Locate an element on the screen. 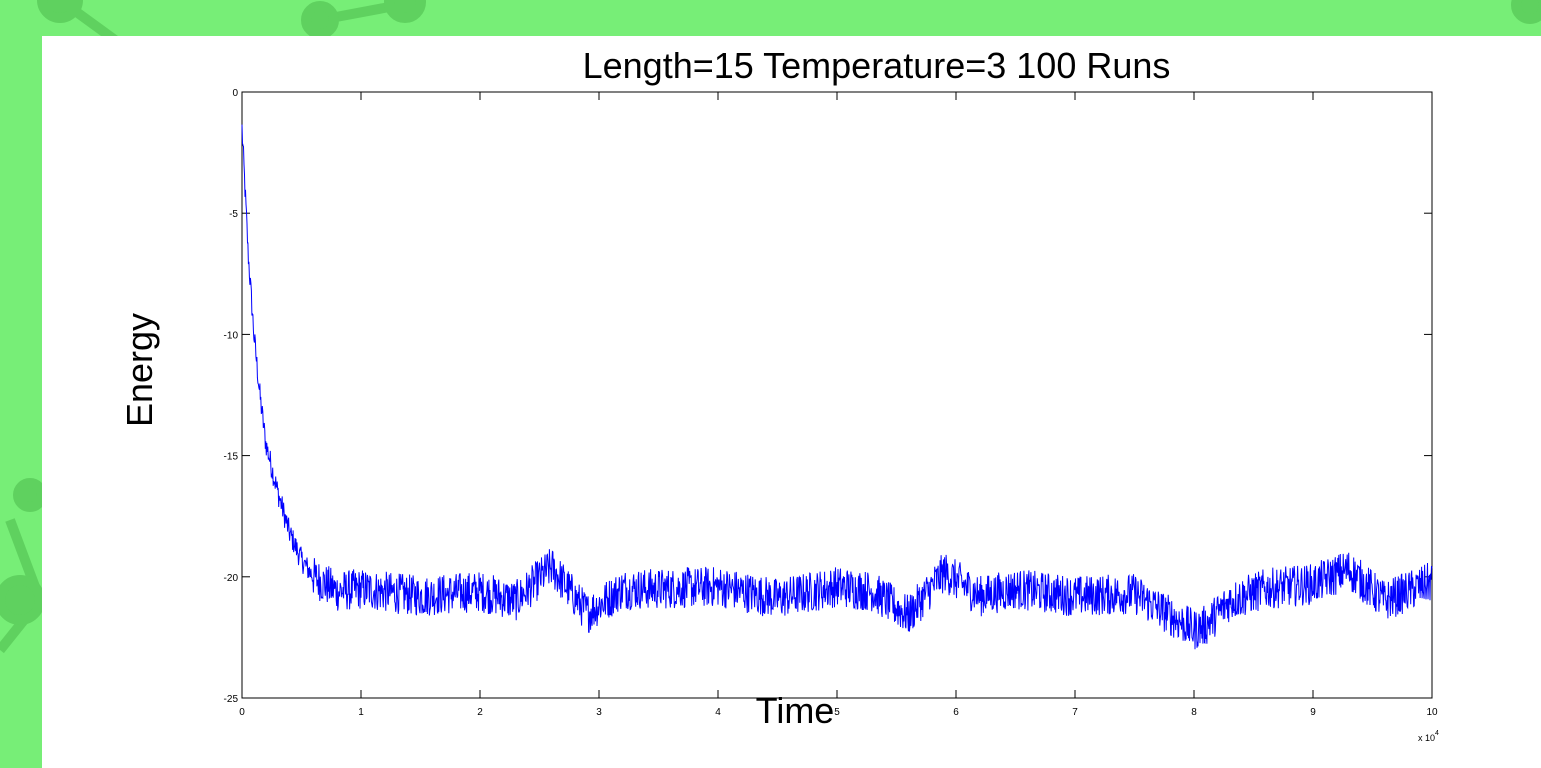 This screenshot has height=768, width=1541. x-tick-label: 0 is located at coordinates (242, 712).